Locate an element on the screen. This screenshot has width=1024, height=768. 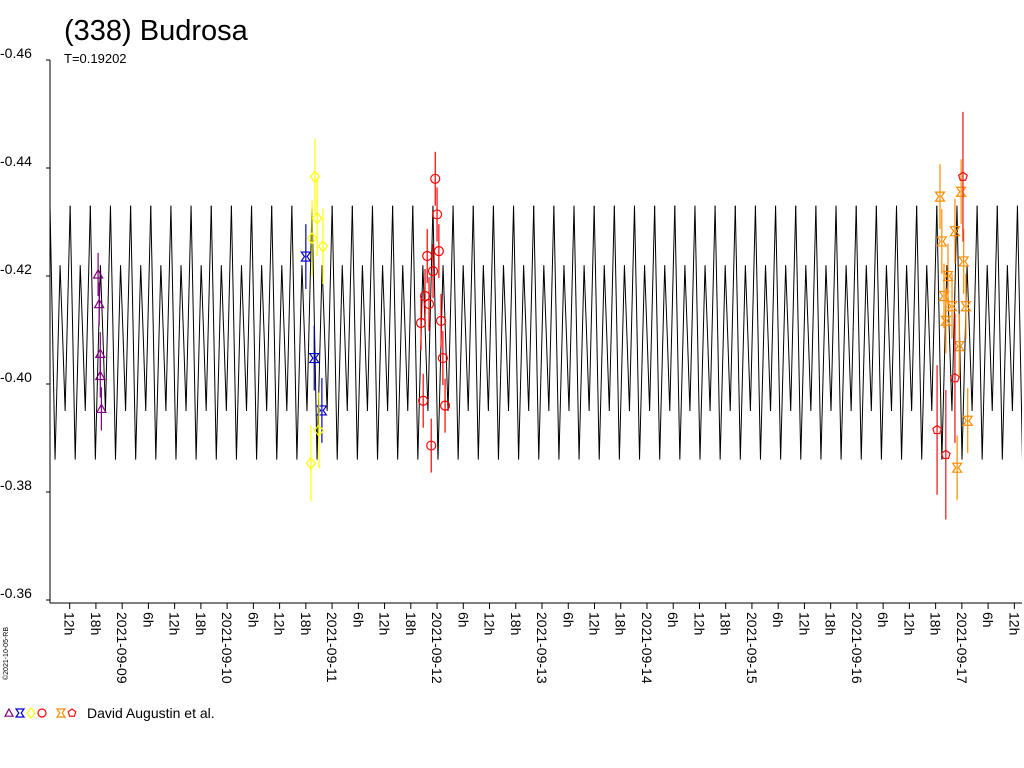
period-label: T=0.19202 is located at coordinates (95, 58).